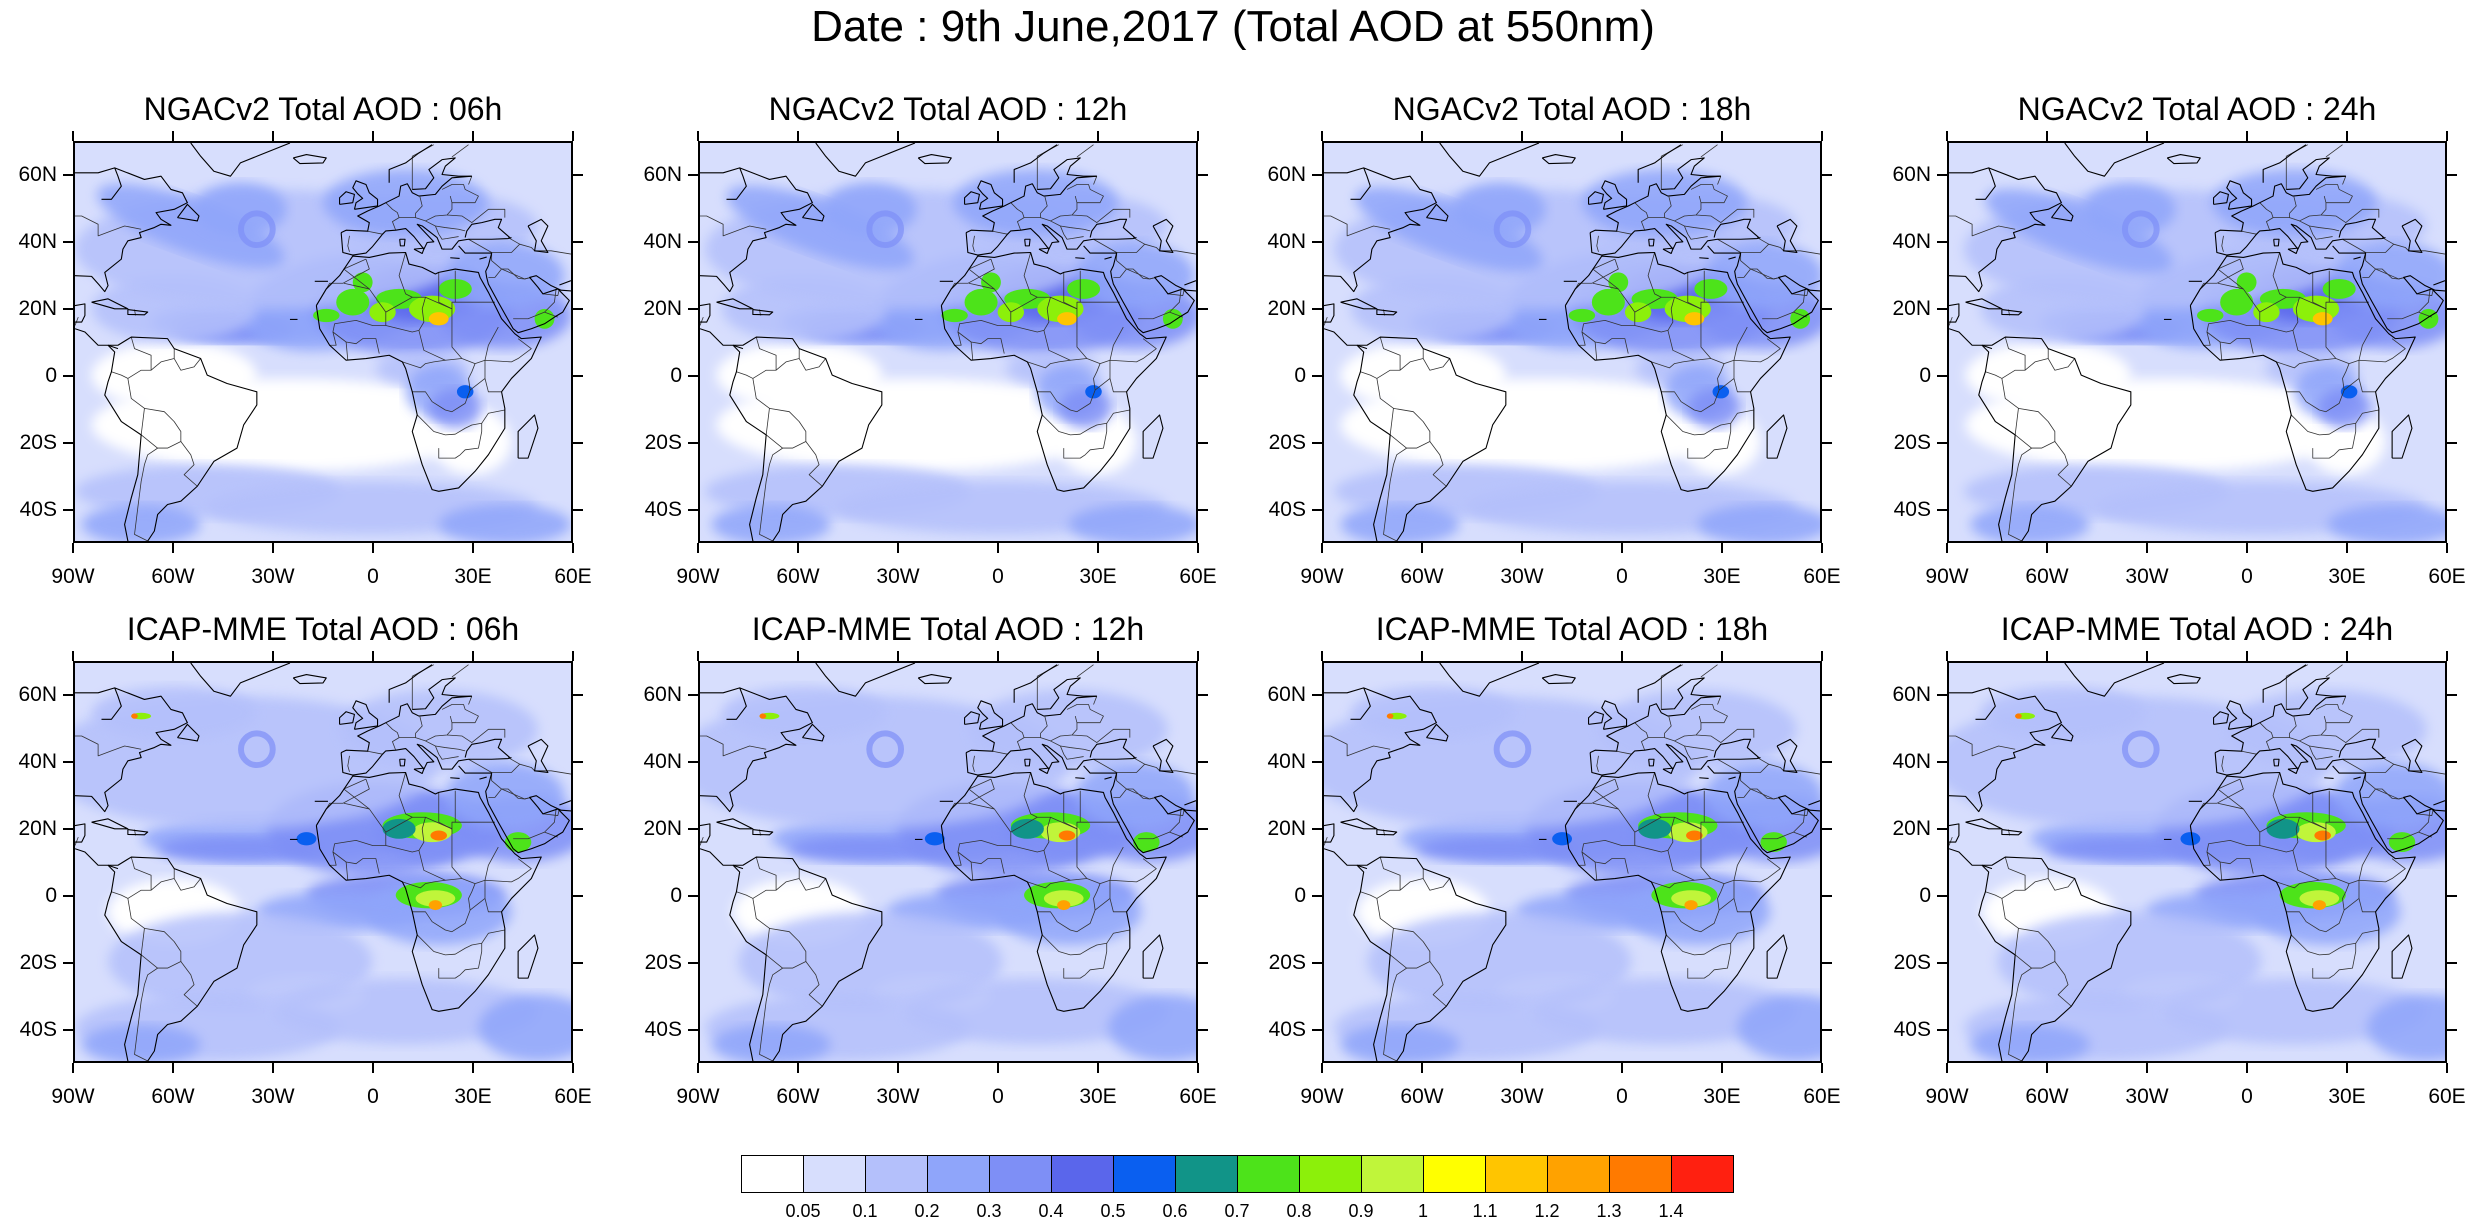 The height and width of the screenshot is (1225, 2466). What do you see at coordinates (273, 1096) in the screenshot?
I see `lon-tick-label: 30W` at bounding box center [273, 1096].